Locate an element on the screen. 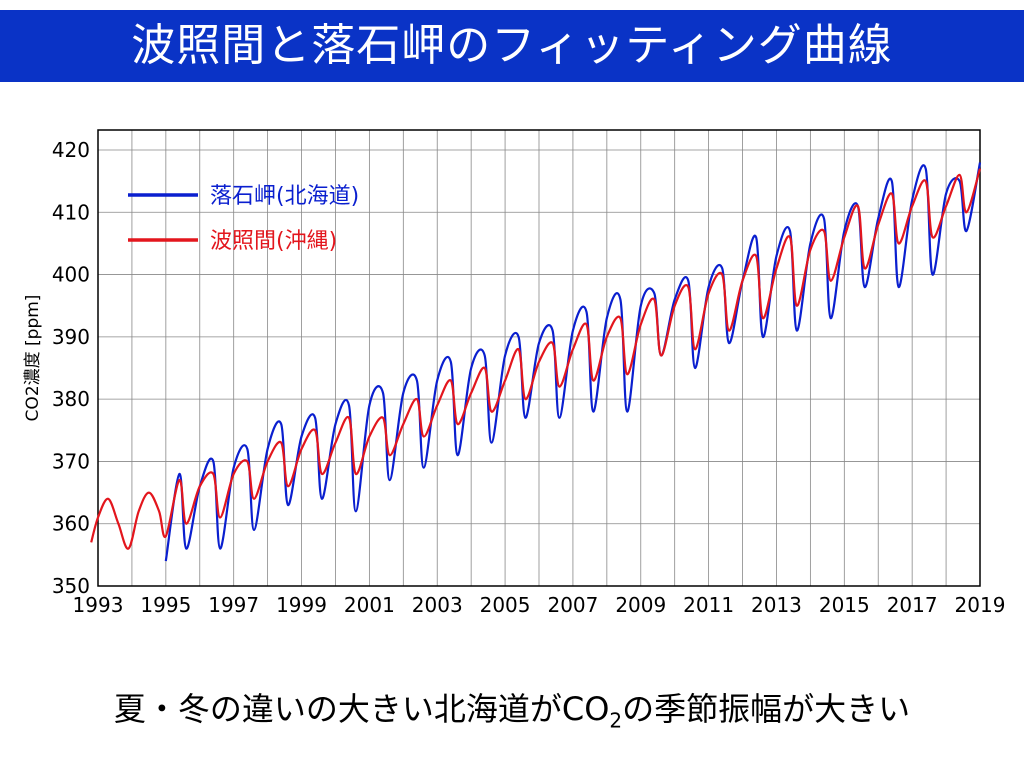 This screenshot has height=768, width=1024. x-tick-label: 2001 is located at coordinates (369, 605).